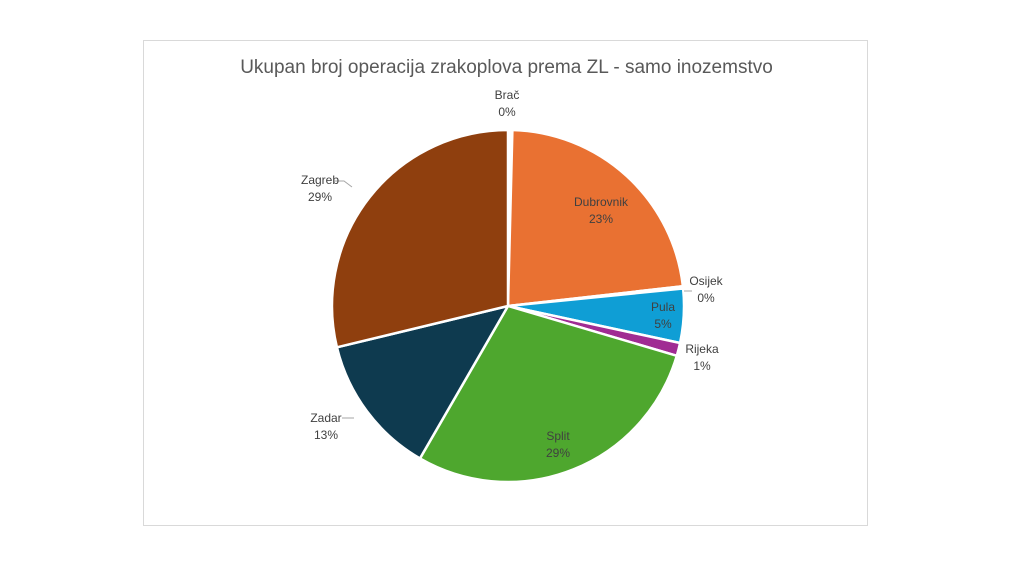 The image size is (1024, 577). I want to click on data-label-percent-bra: 0%, so click(507, 112).